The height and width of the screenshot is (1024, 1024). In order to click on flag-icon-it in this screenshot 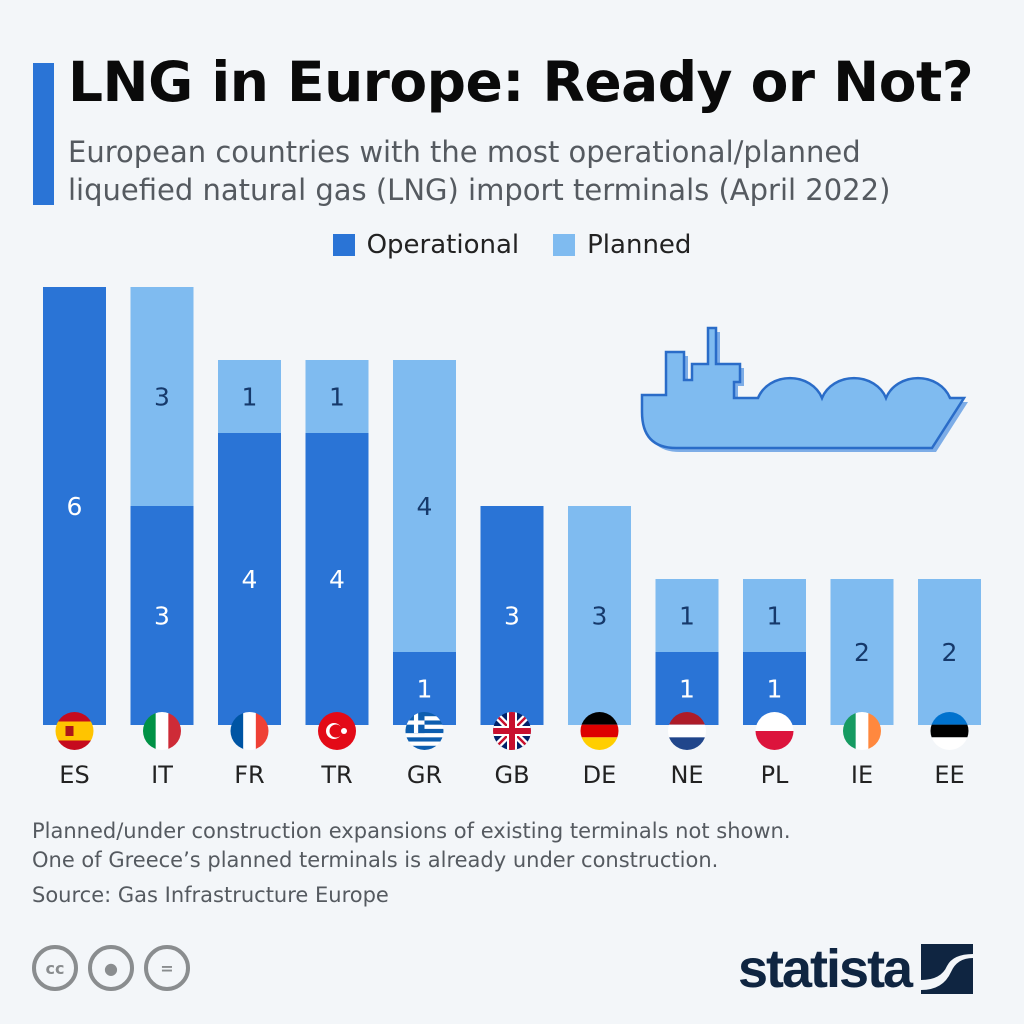, I will do `click(162, 731)`.